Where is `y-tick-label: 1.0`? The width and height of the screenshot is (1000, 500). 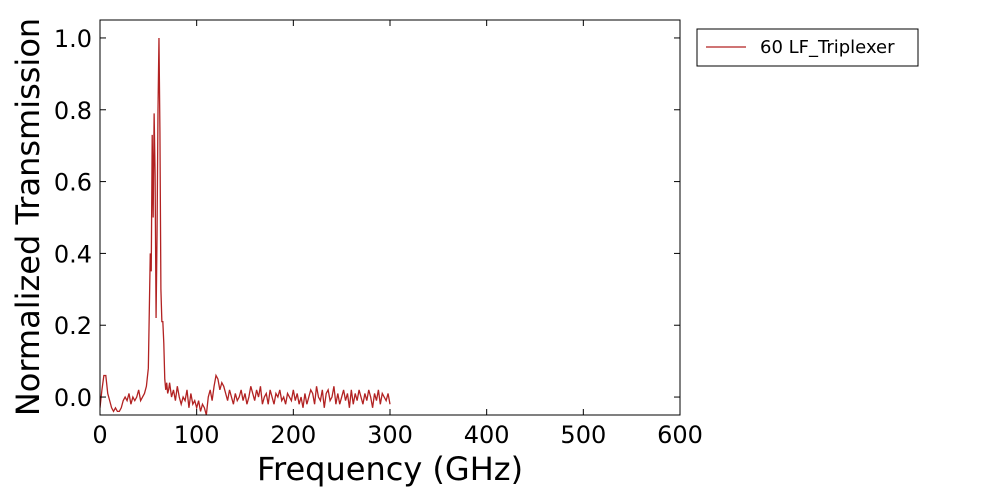 y-tick-label: 1.0 is located at coordinates (73, 39).